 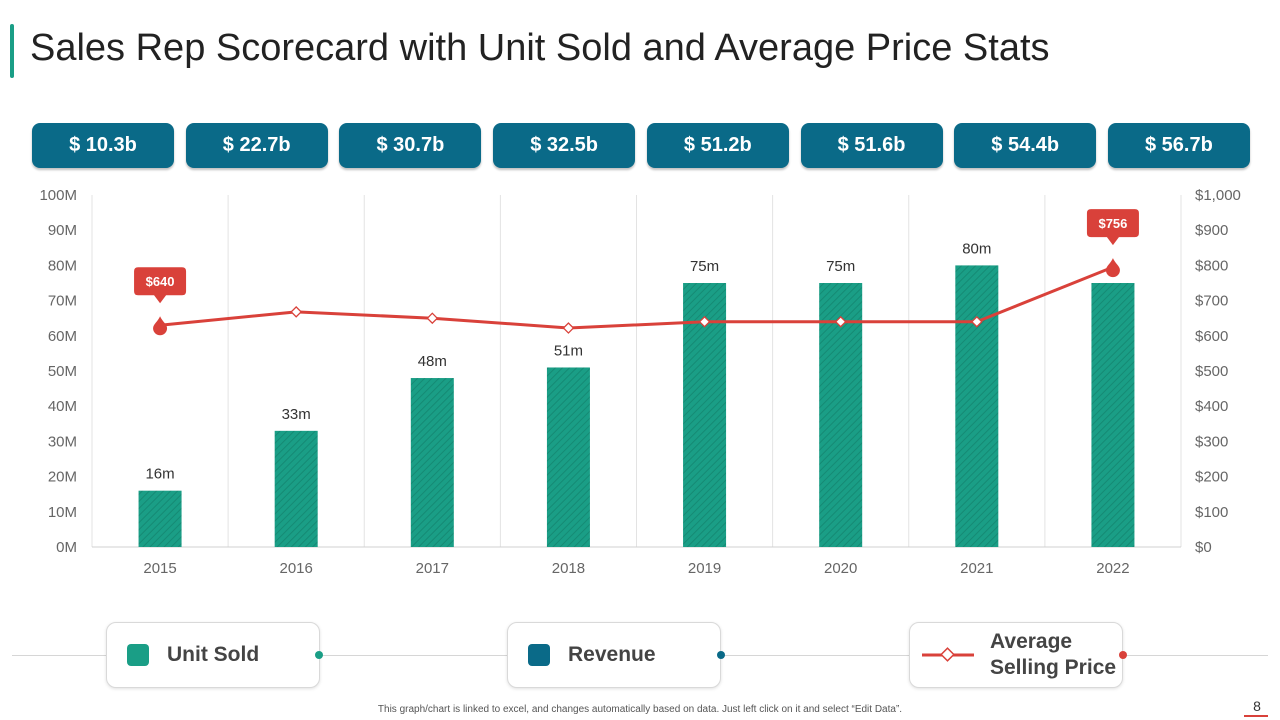 I want to click on right-axis-tick: $100, so click(x=1211, y=512).